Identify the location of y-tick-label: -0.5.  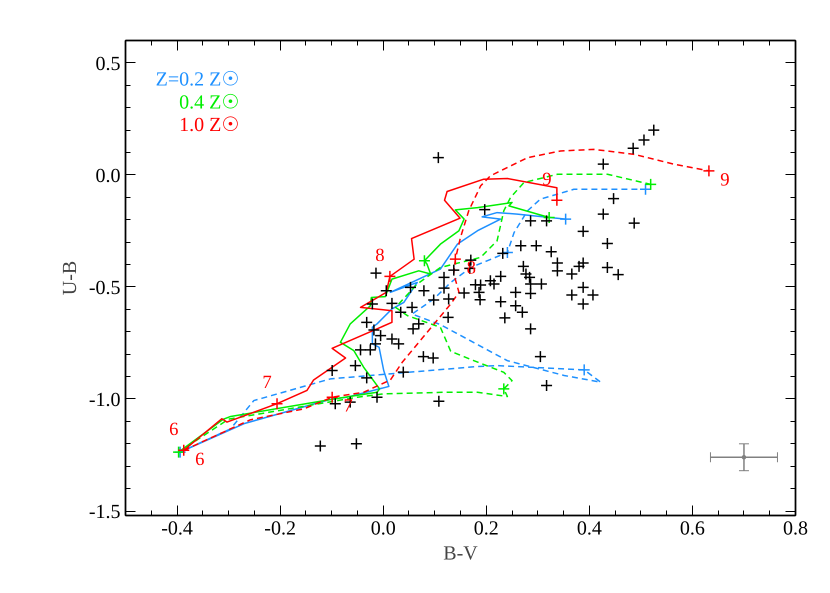
(104, 287).